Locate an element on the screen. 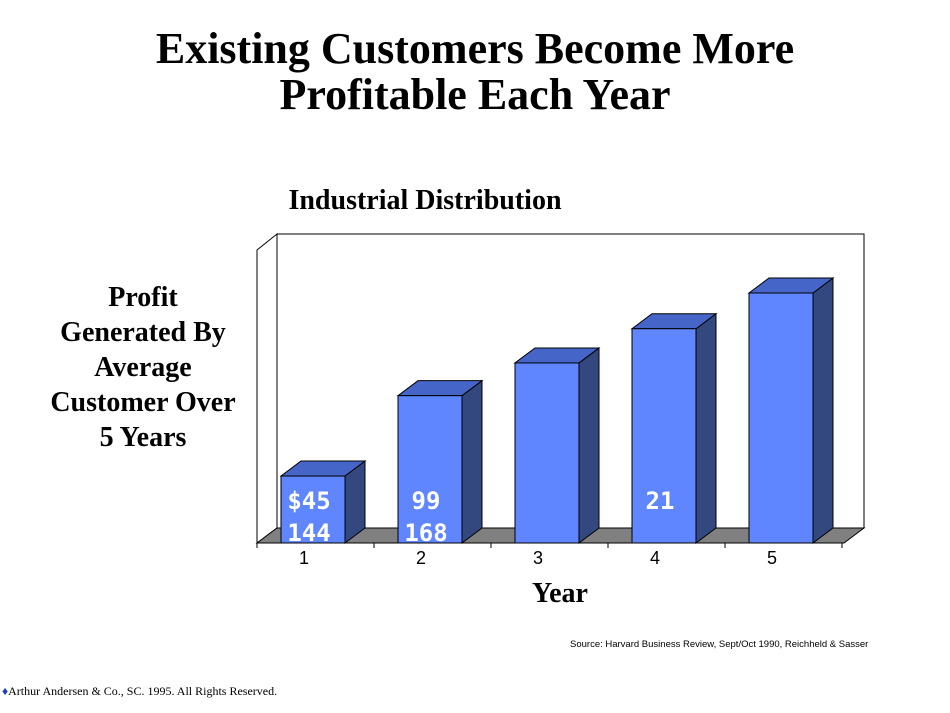 This screenshot has width=950, height=713. data-label: 144 is located at coordinates (308, 533).